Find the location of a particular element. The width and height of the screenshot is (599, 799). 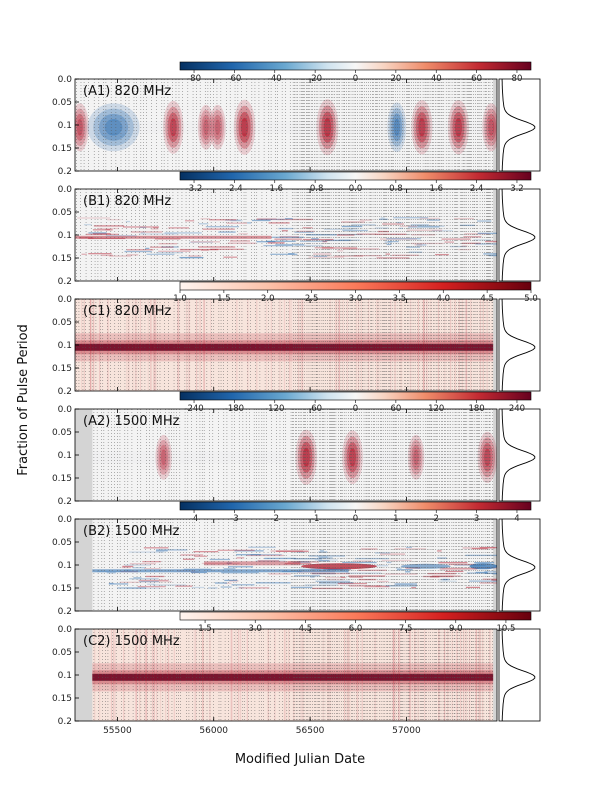

panel-4-plot-area is located at coordinates (286, 455).